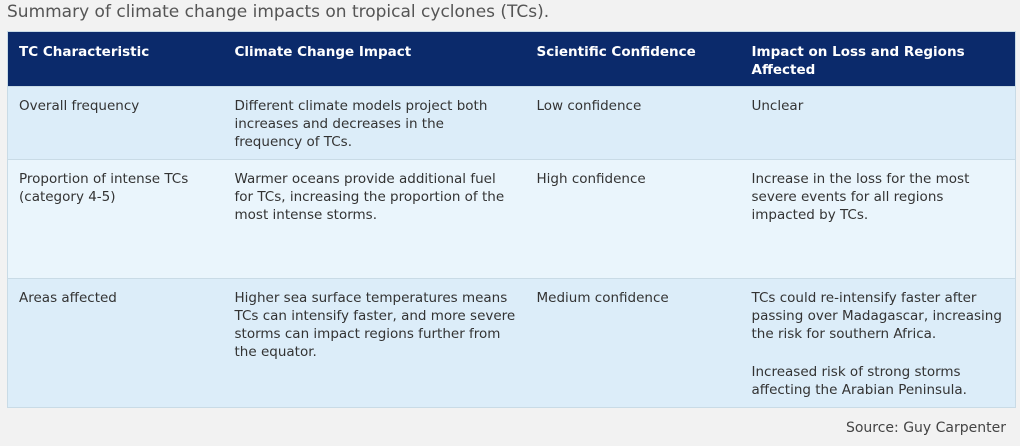 This screenshot has height=446, width=1020. What do you see at coordinates (633, 59) in the screenshot?
I see `header-scientific-confidence: Scientific Confidence` at bounding box center [633, 59].